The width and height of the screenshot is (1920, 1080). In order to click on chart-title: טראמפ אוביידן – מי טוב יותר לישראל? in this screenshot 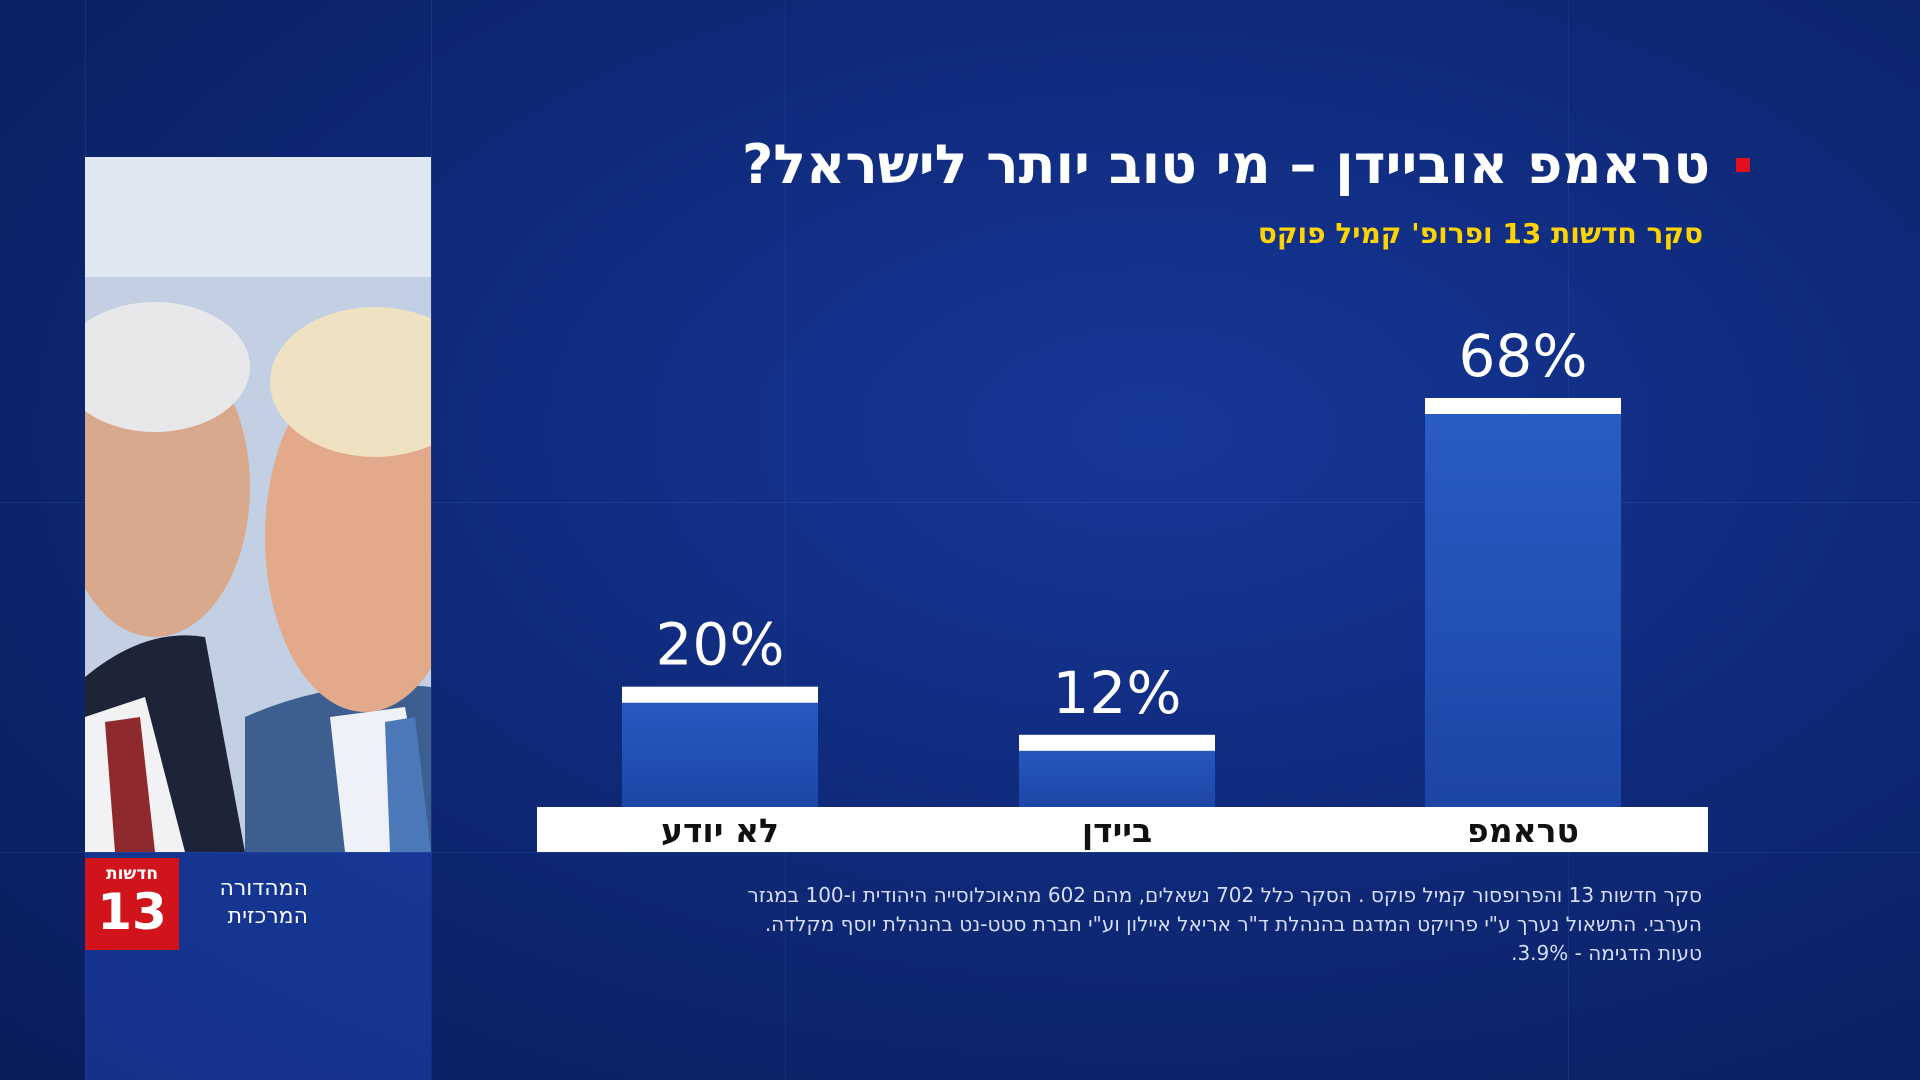, I will do `click(1225, 164)`.